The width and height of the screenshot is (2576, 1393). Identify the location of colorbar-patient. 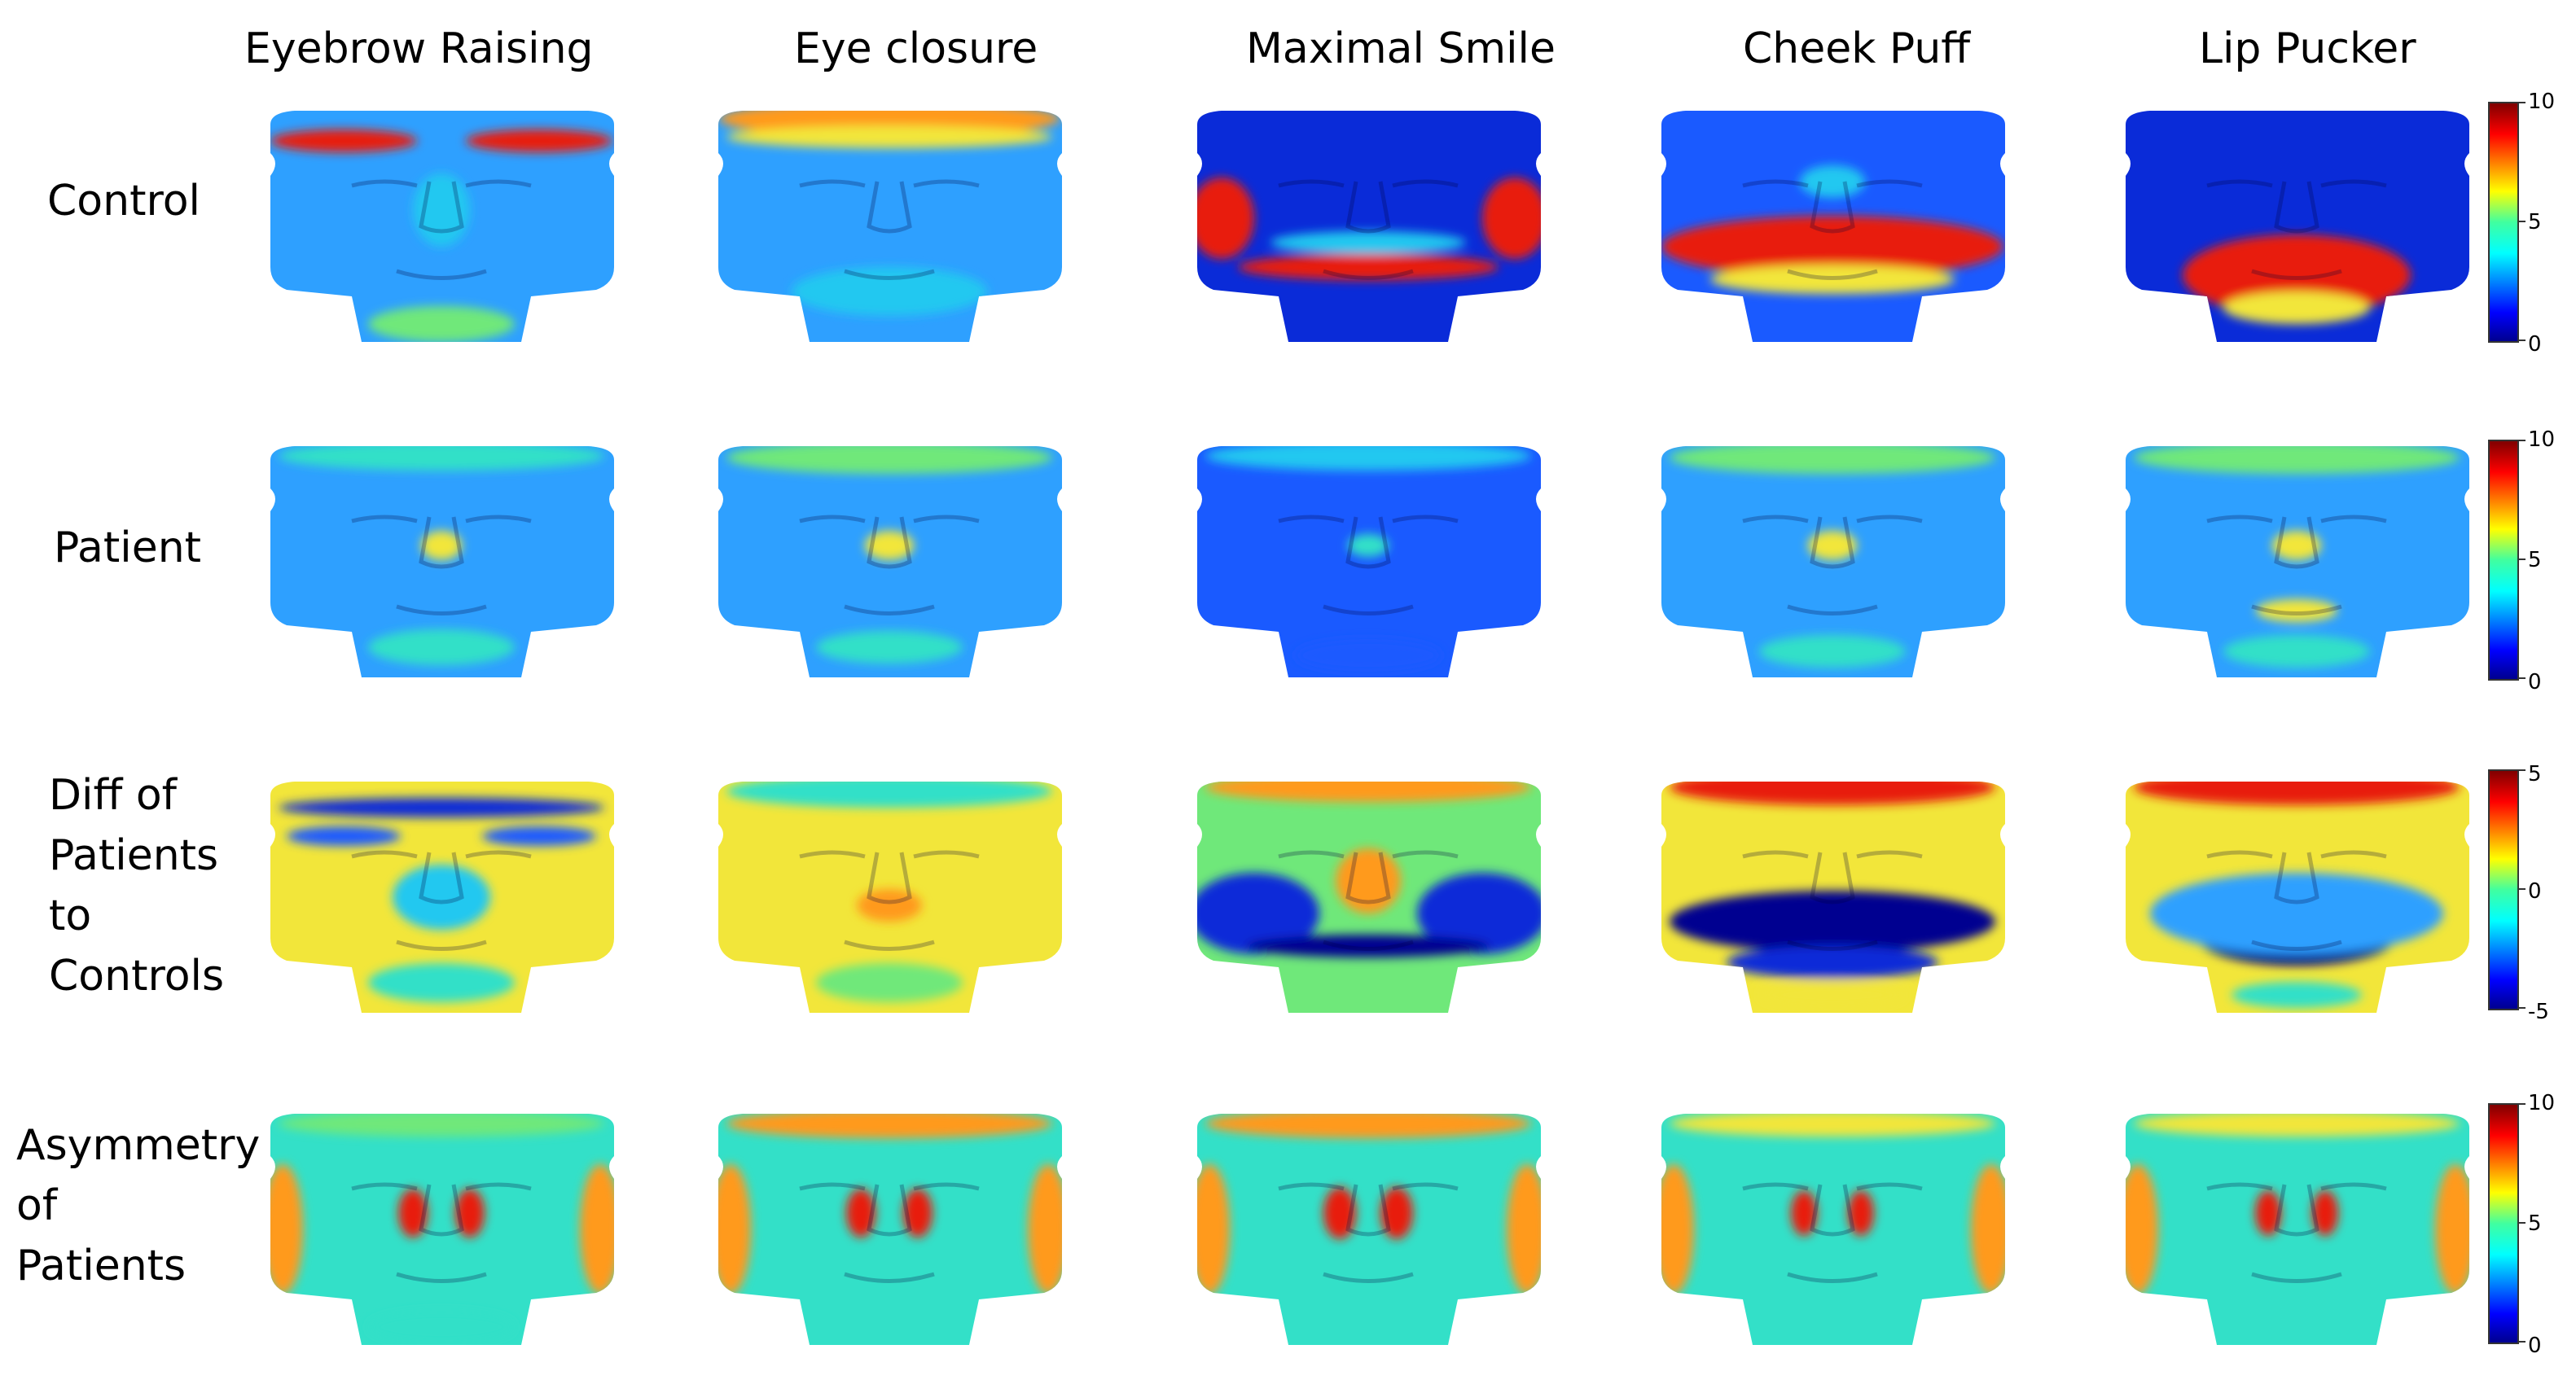
(2503, 560).